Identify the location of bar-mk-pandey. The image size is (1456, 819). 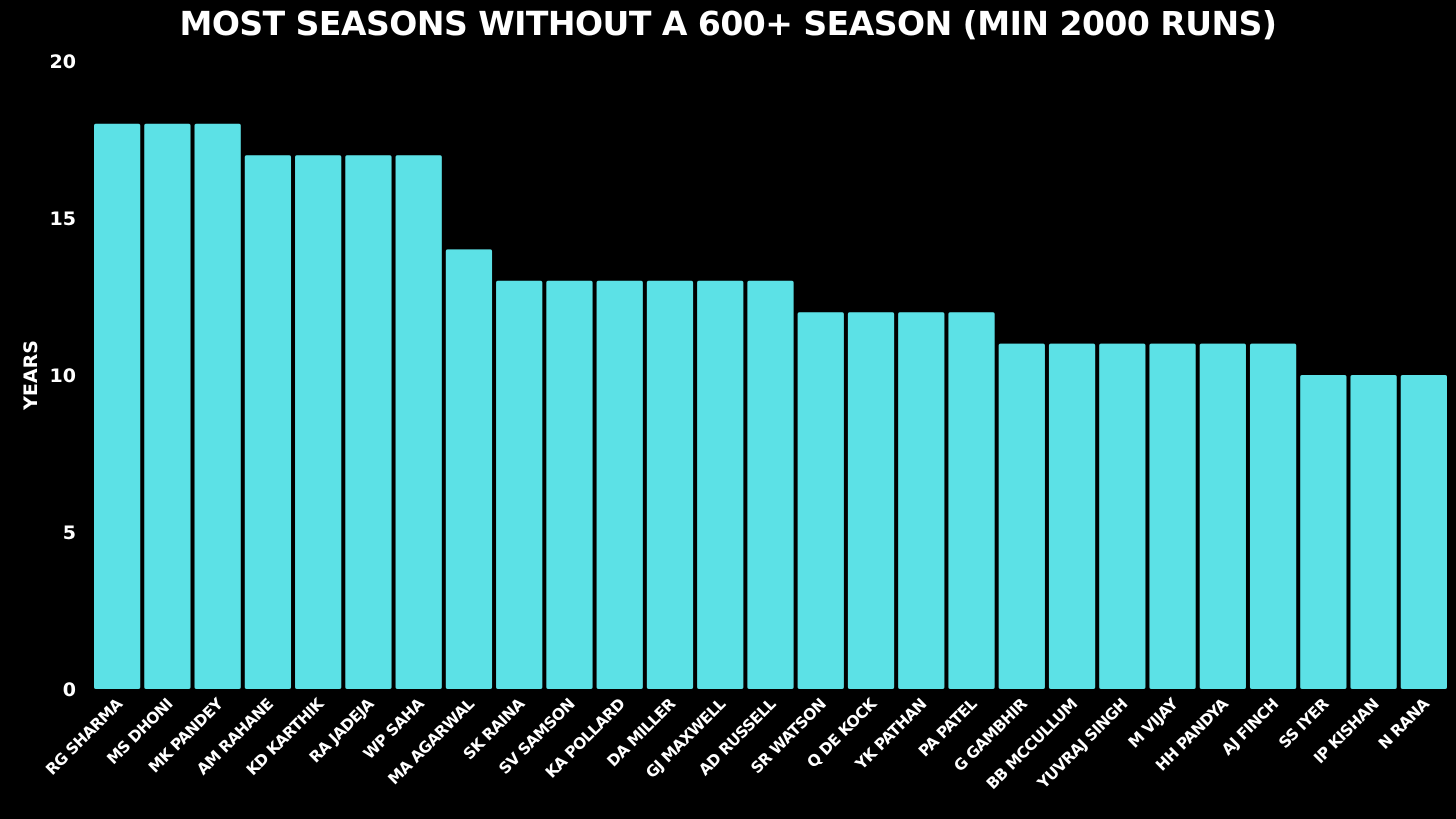
(217, 406).